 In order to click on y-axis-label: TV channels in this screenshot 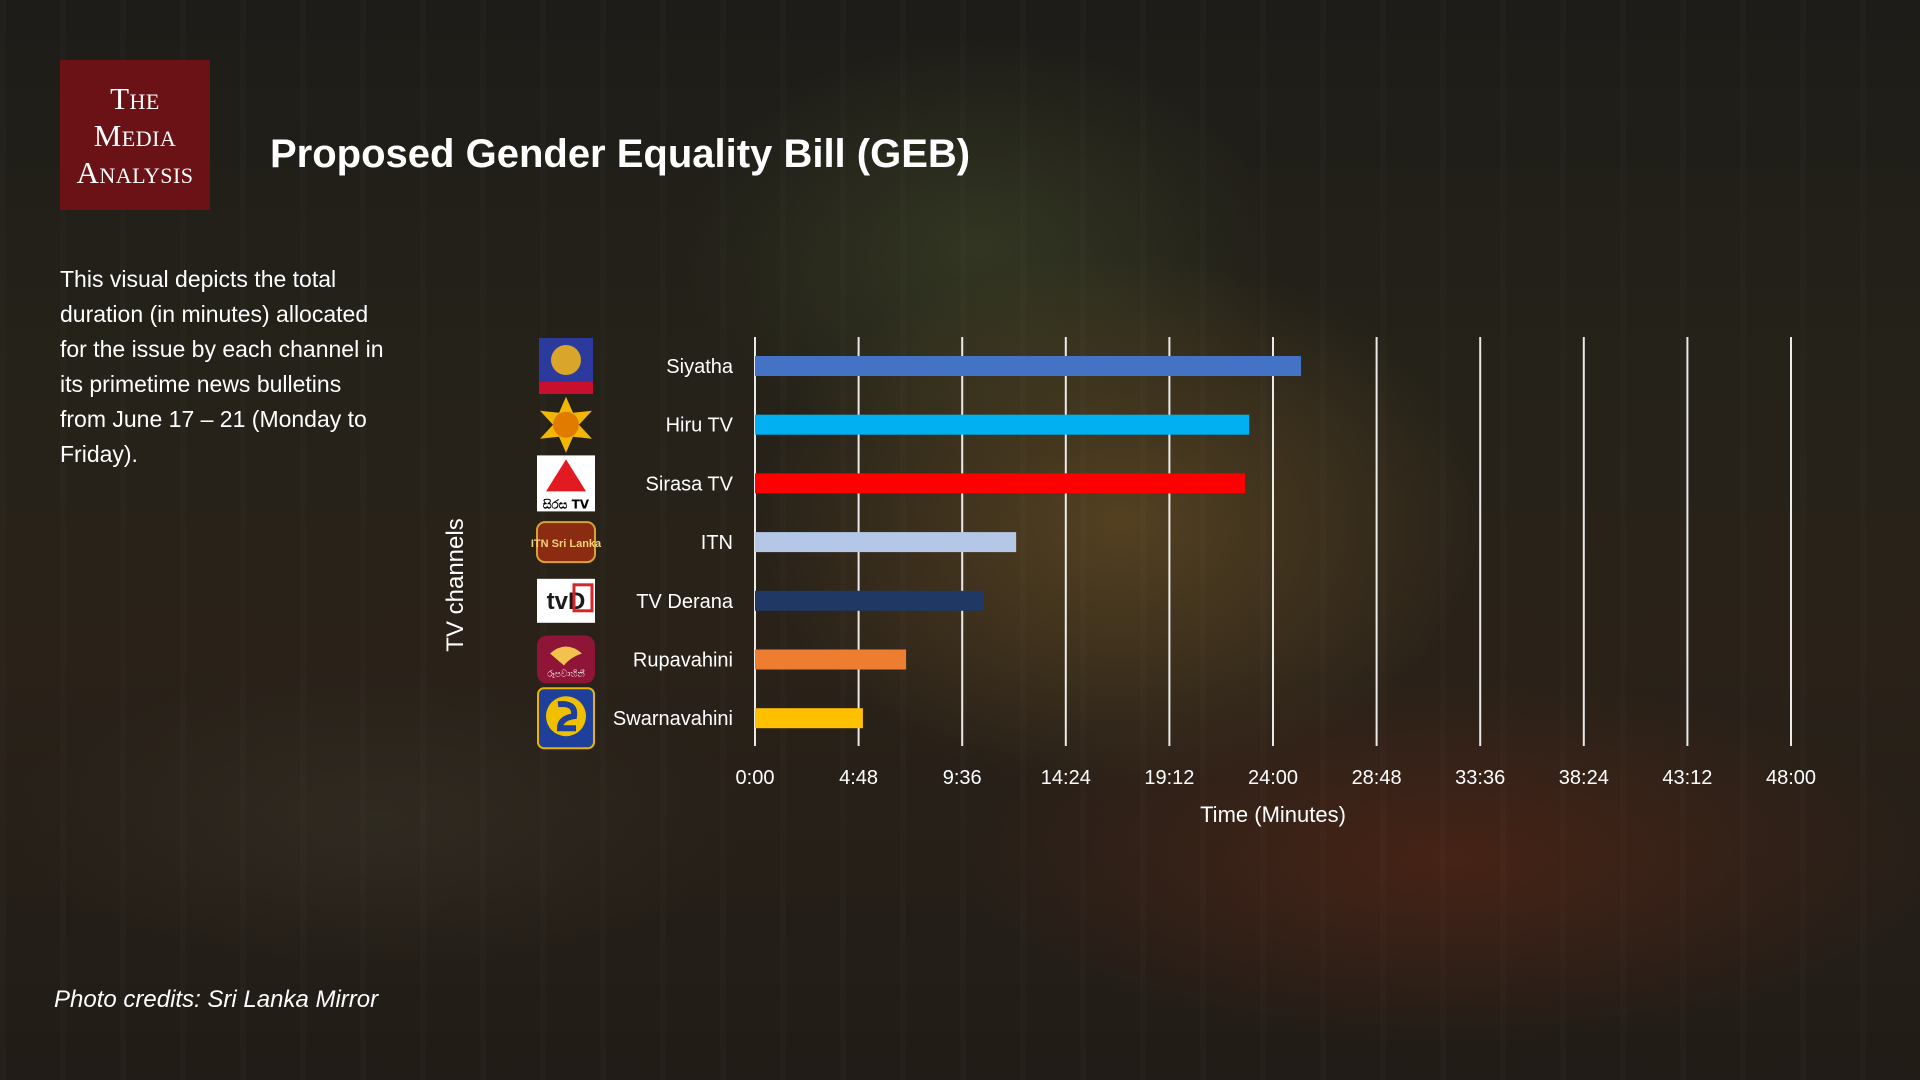, I will do `click(455, 584)`.